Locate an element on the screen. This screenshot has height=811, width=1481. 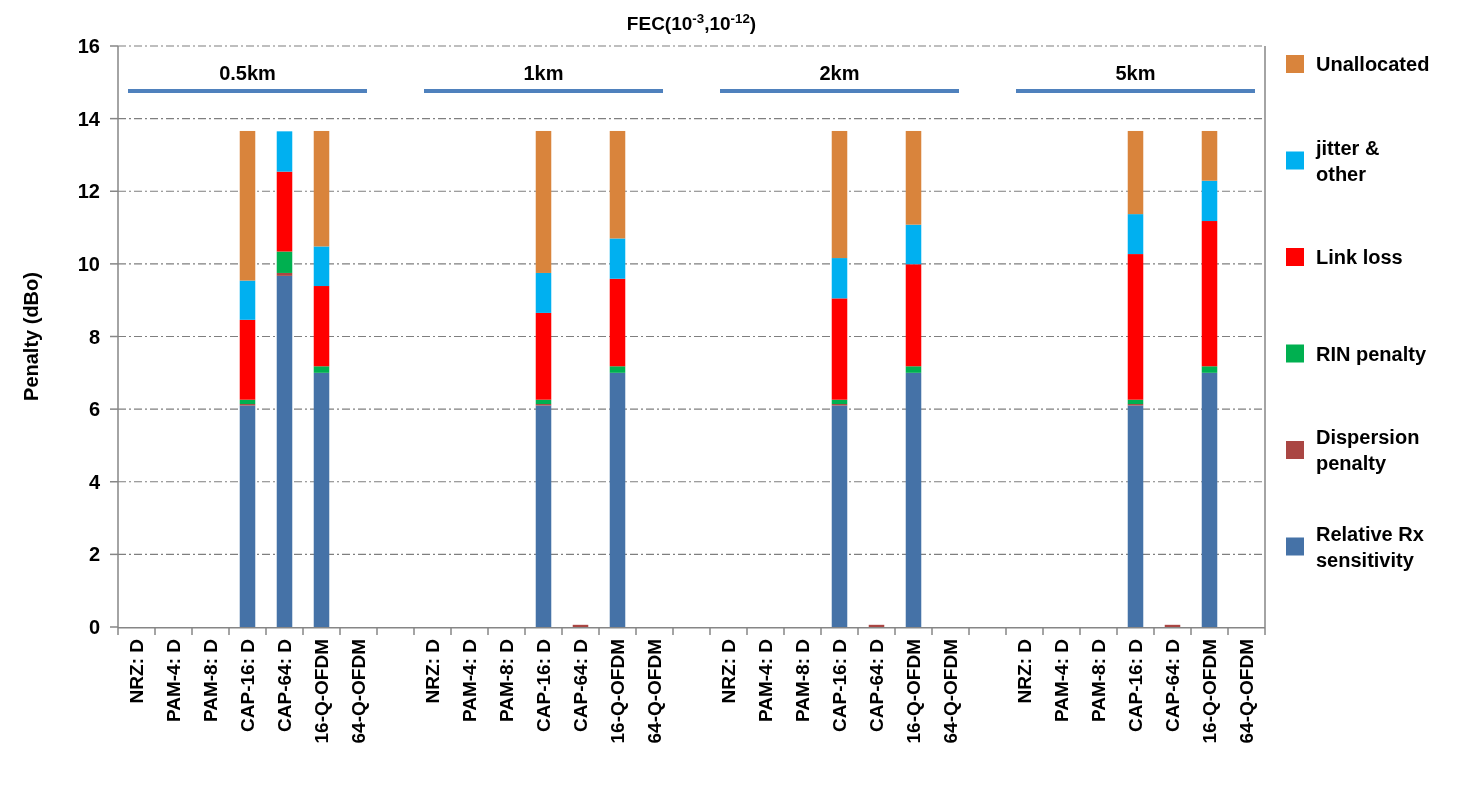
y-tick-label: 2 is located at coordinates (94, 554).